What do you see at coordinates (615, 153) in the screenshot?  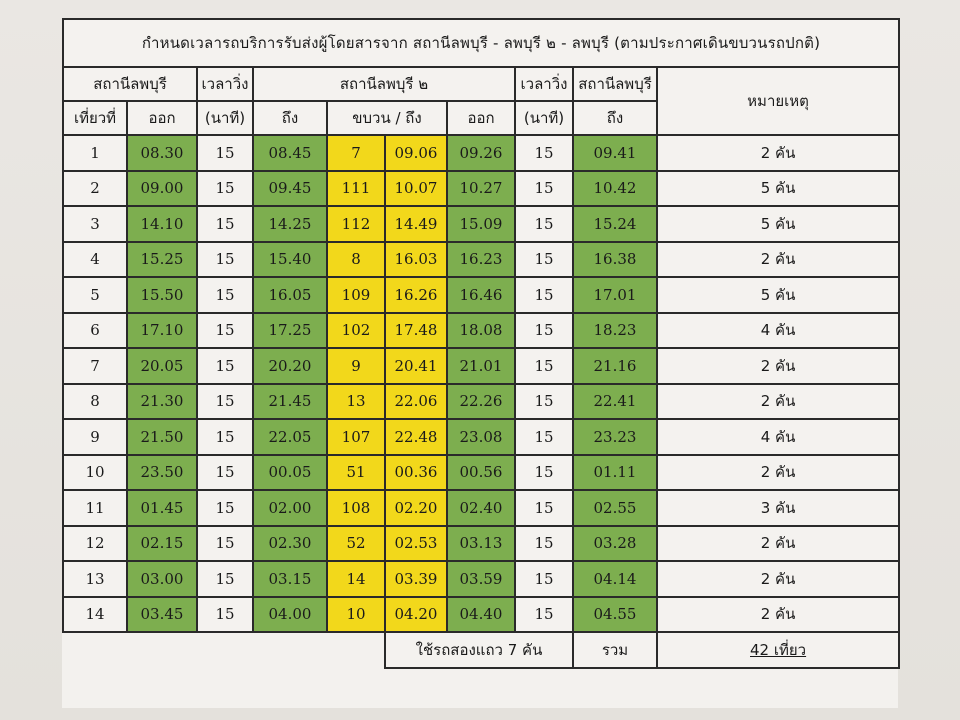 I see `return-arrive-time: 09.41` at bounding box center [615, 153].